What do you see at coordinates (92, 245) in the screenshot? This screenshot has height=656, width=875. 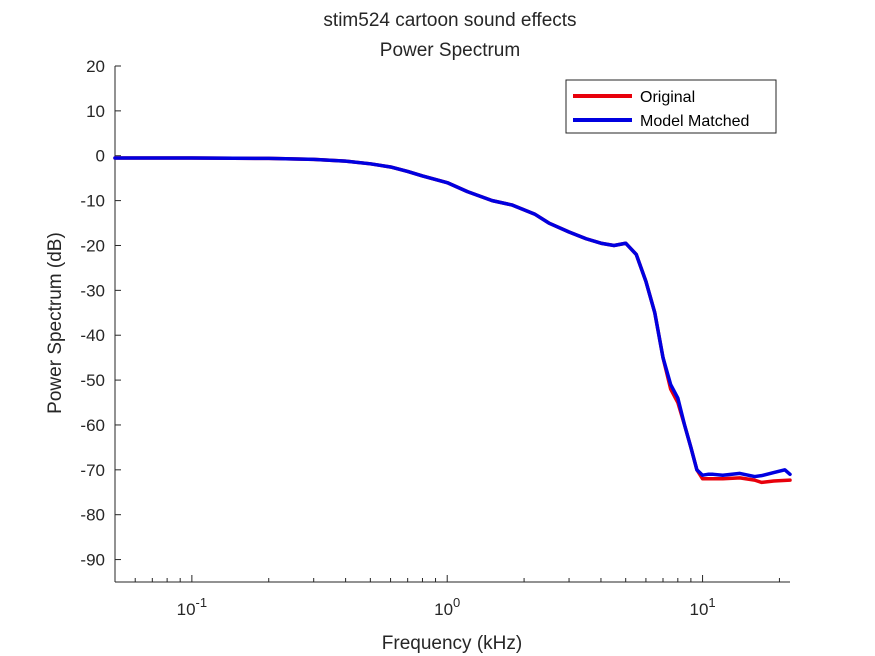 I see `y-tick-label: -20` at bounding box center [92, 245].